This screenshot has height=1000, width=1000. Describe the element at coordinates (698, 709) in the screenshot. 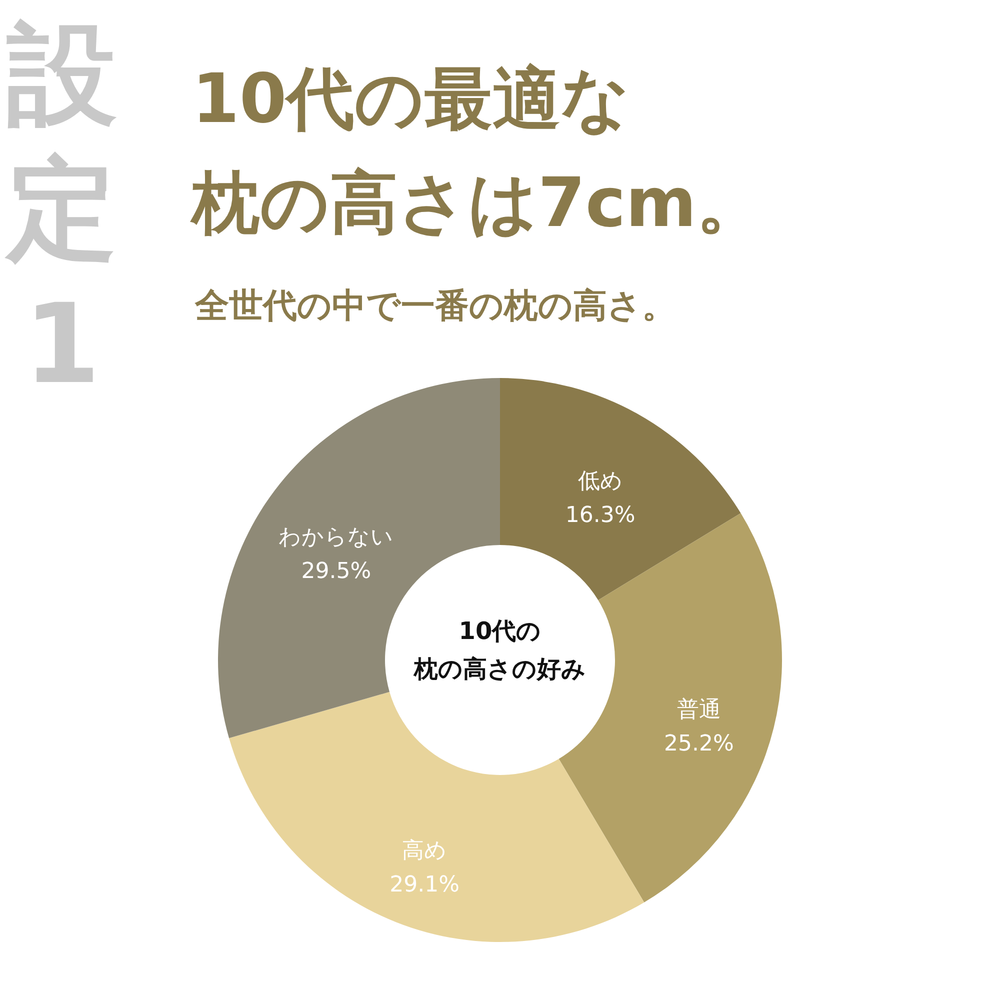

I see `slice-label: 普通` at that location.